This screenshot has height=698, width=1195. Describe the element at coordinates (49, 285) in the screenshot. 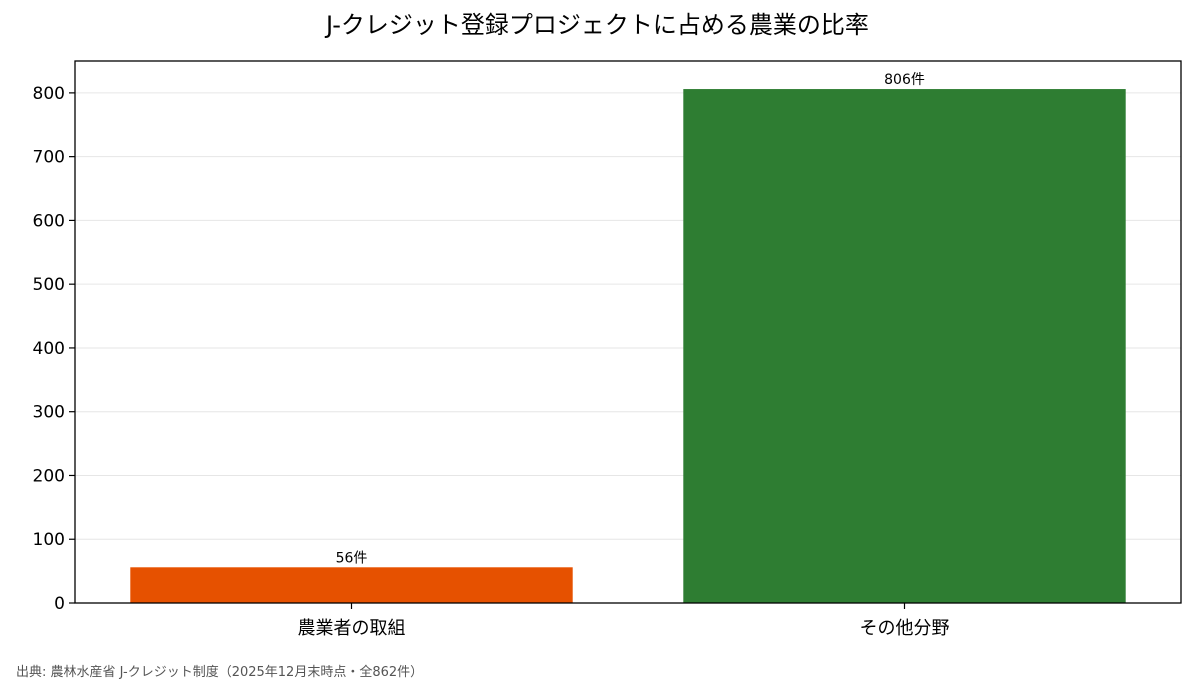

I see `y-tick-label: 500` at that location.